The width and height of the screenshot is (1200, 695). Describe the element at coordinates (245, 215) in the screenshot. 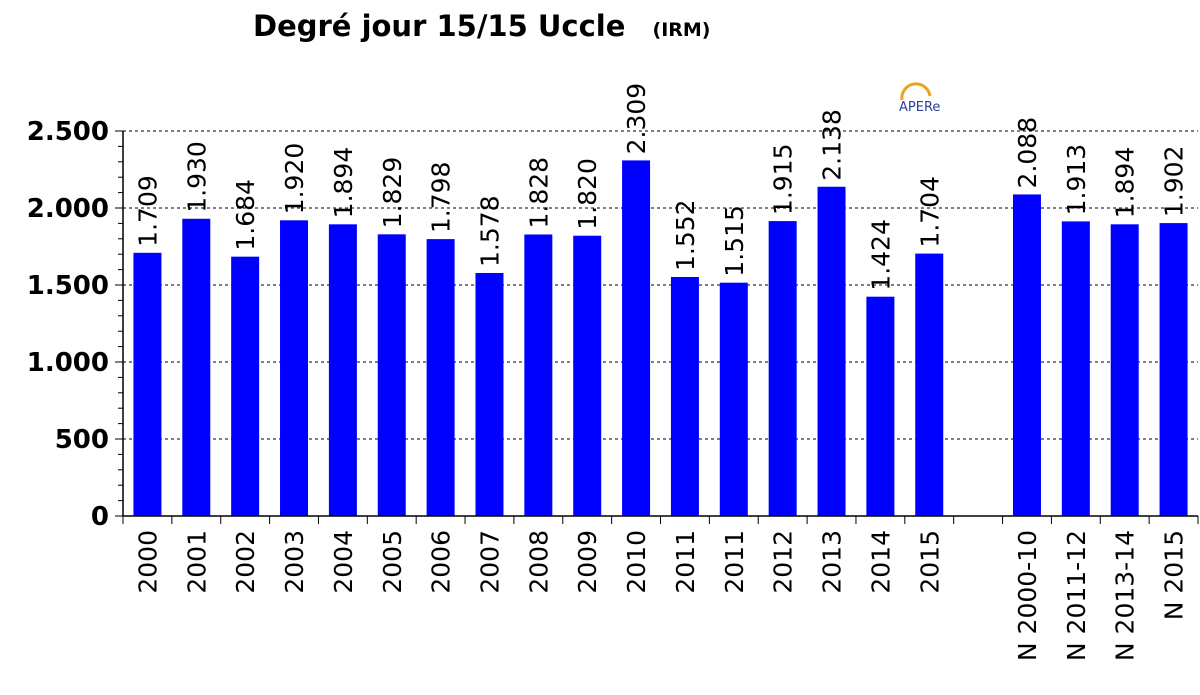

I see `data-label: 1.684` at that location.